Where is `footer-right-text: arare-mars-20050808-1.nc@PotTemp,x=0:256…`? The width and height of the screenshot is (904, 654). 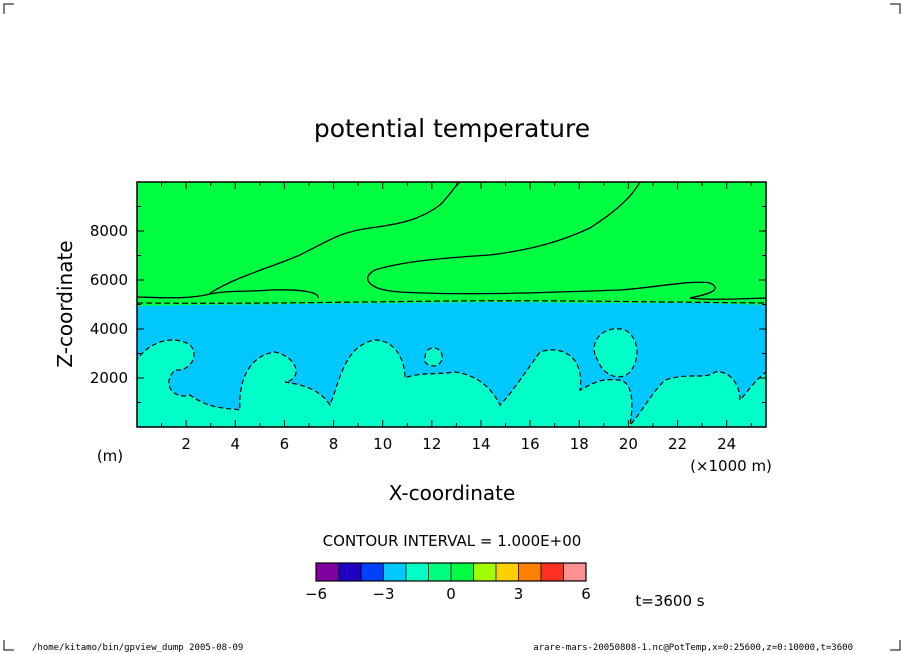
footer-right-text: arare-mars-20050808-1.nc@PotTemp,x=0:256… is located at coordinates (693, 648).